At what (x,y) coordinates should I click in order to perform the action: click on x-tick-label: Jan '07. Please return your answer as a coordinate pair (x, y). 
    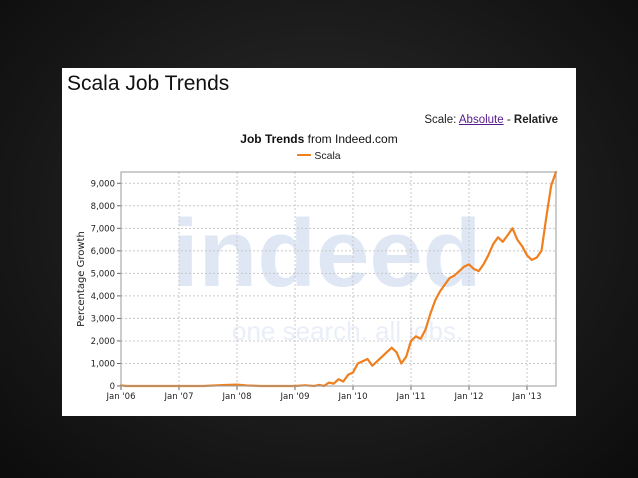
    Looking at the image, I should click on (179, 397).